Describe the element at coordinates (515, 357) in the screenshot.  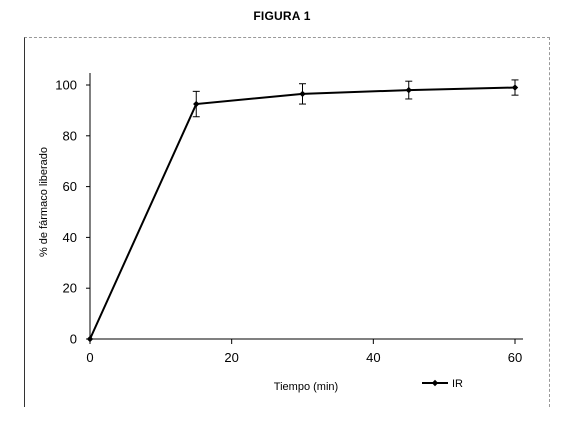
I see `x-tick-label: 60` at that location.